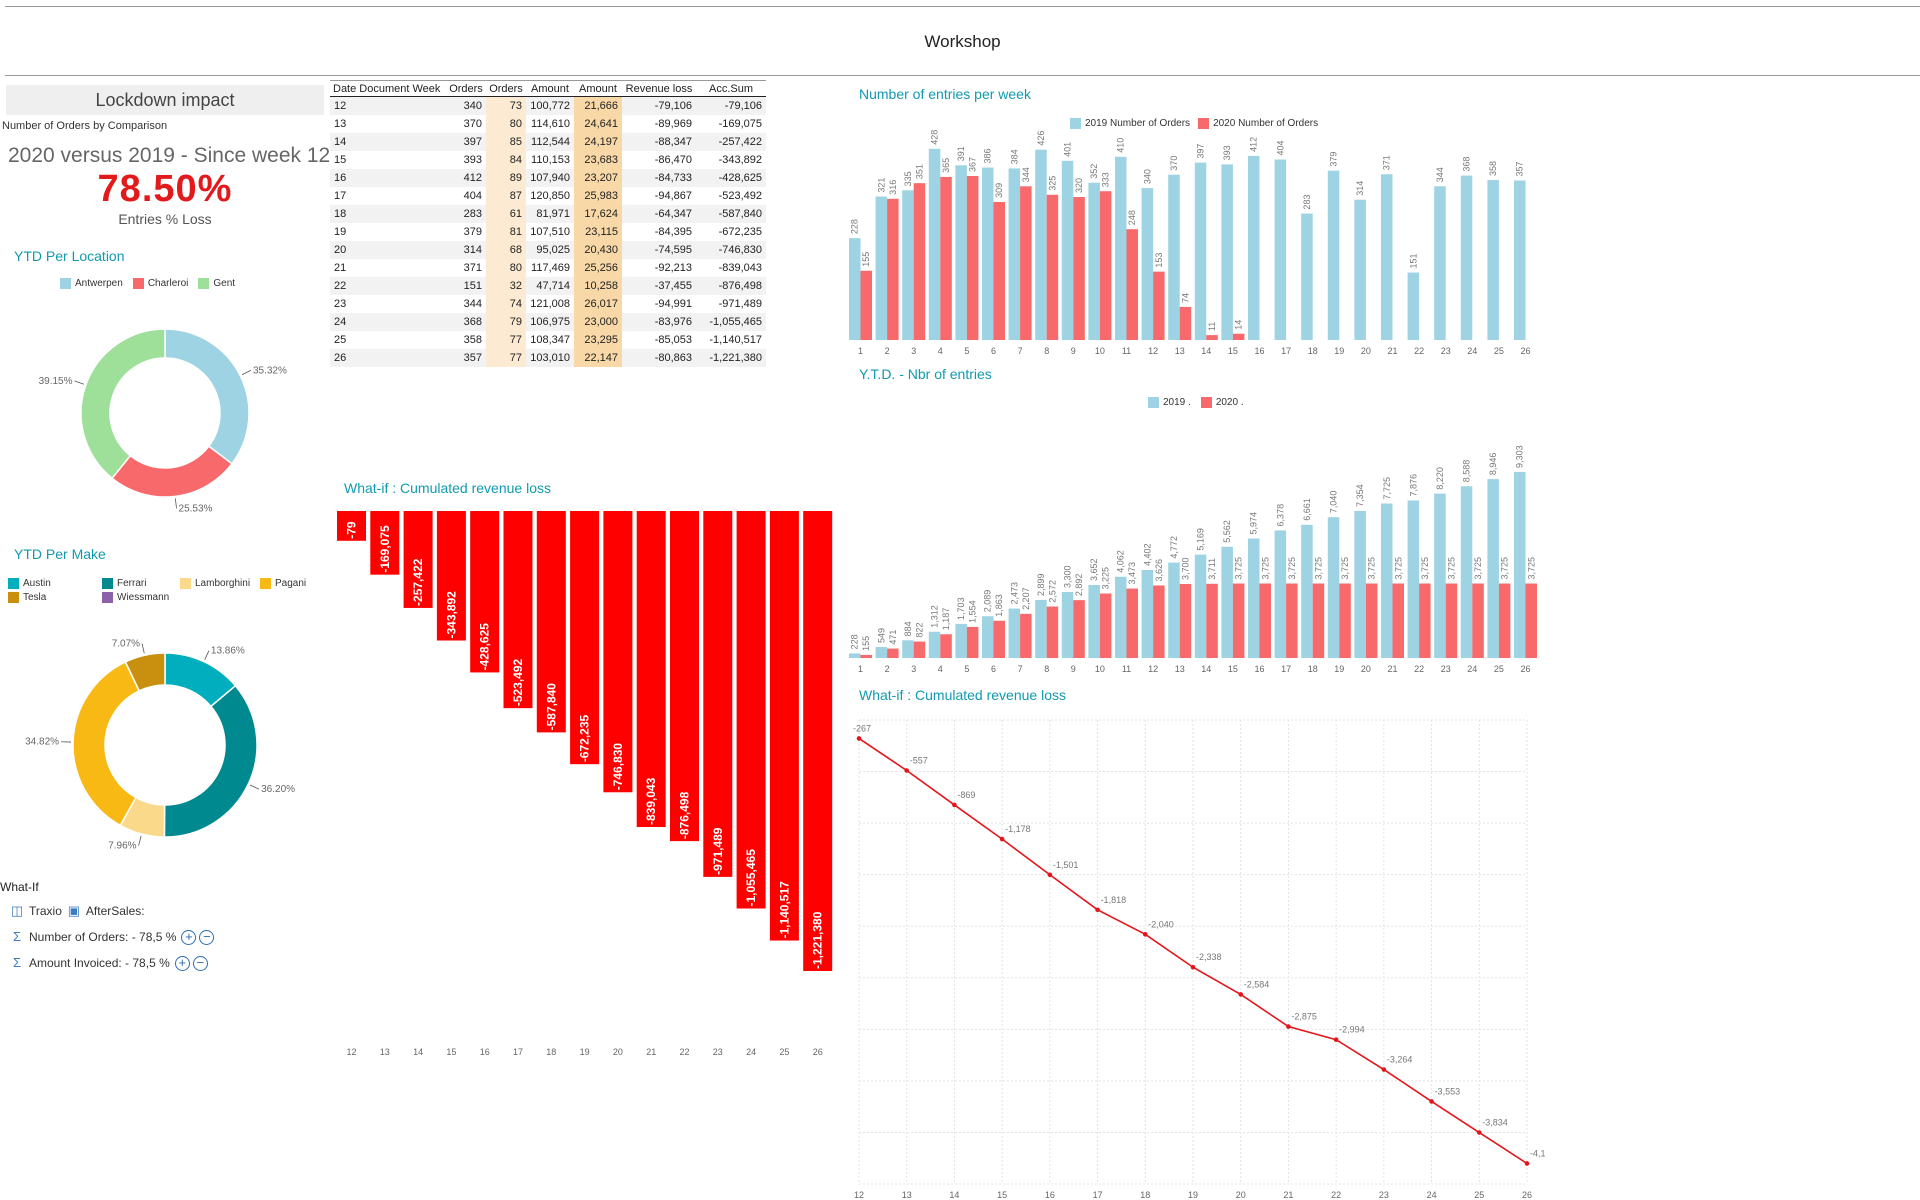 The image size is (1920, 1200). I want to click on table-cell: 151, so click(466, 285).